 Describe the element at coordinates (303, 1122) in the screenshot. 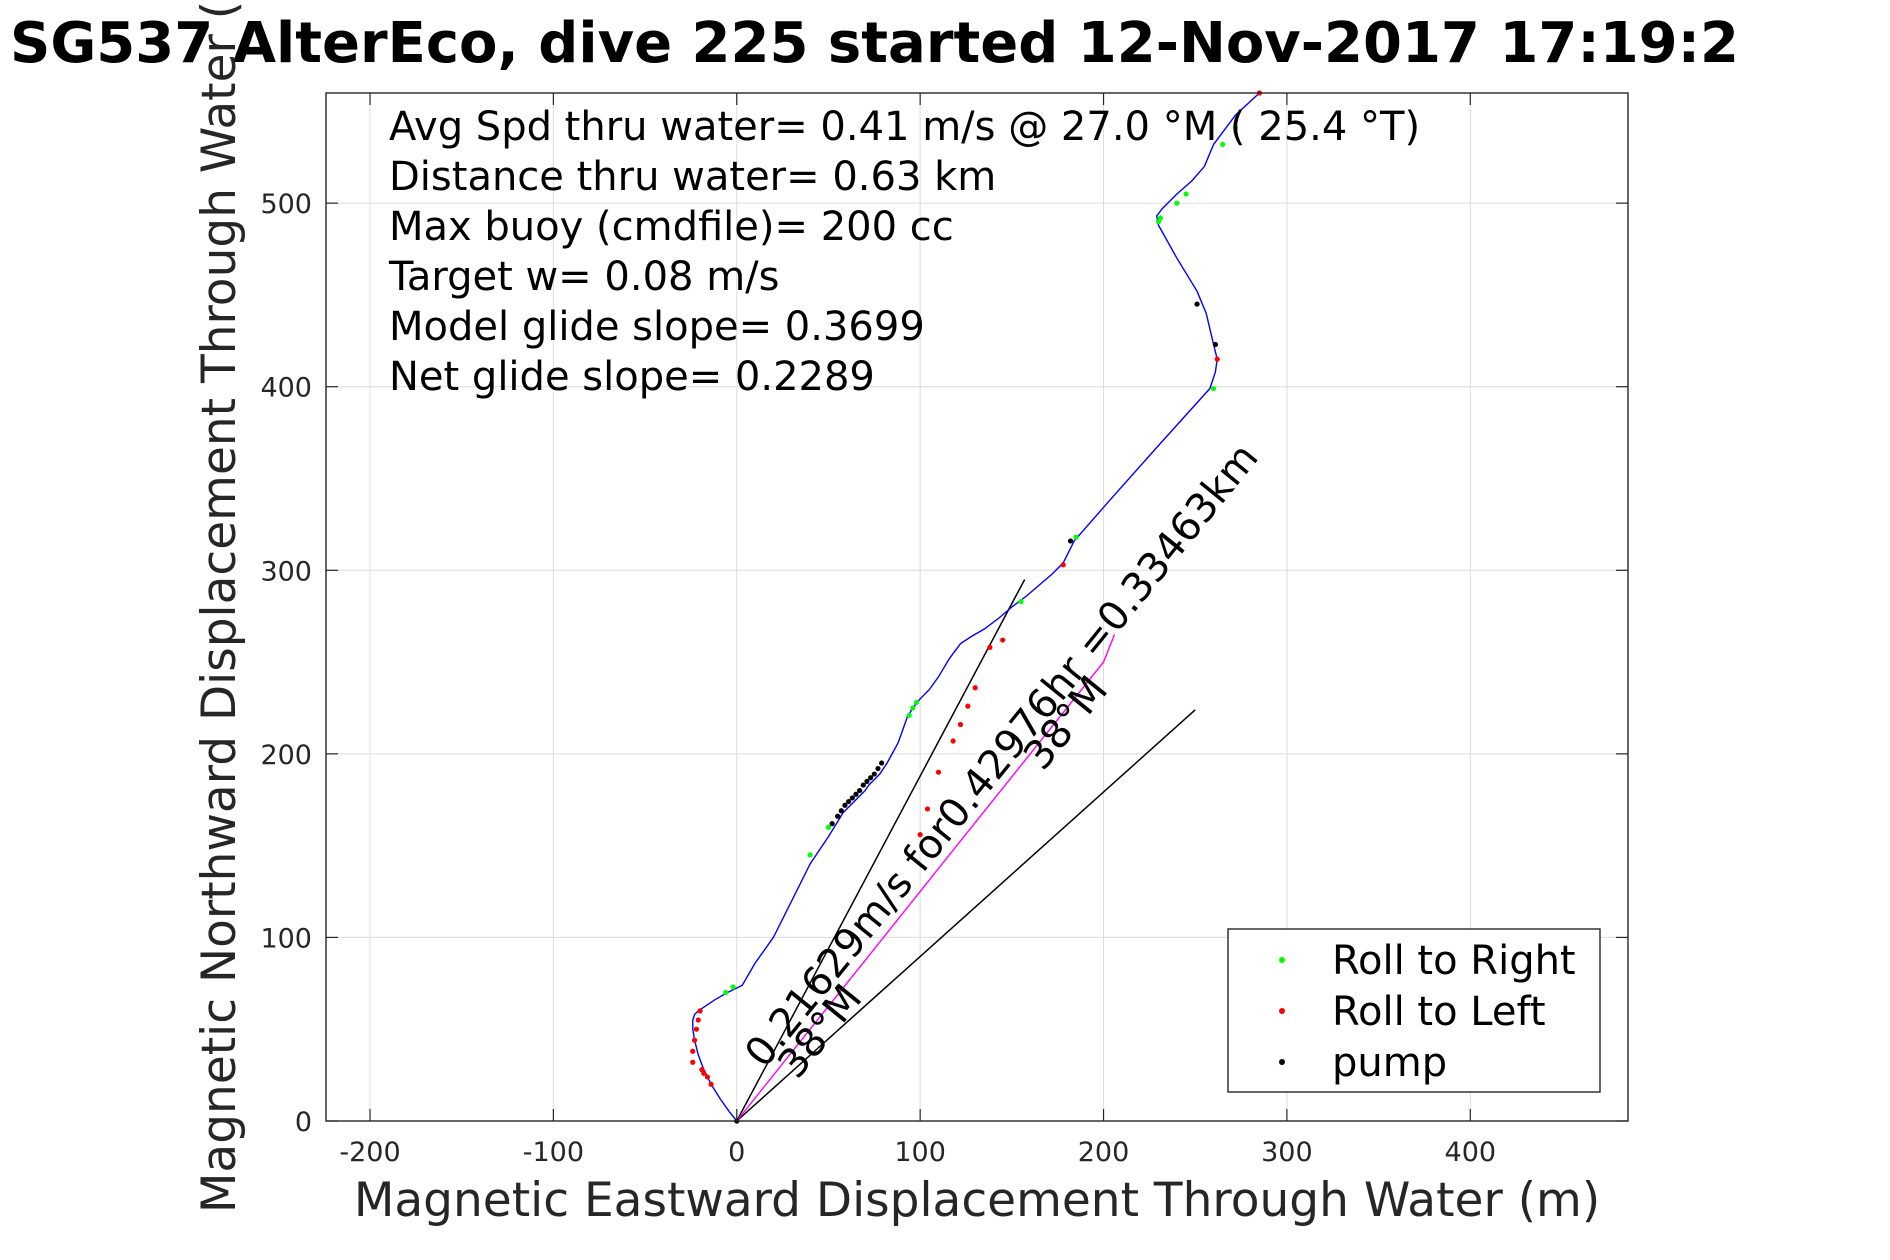

I see `y-tick-label-0: 0` at that location.